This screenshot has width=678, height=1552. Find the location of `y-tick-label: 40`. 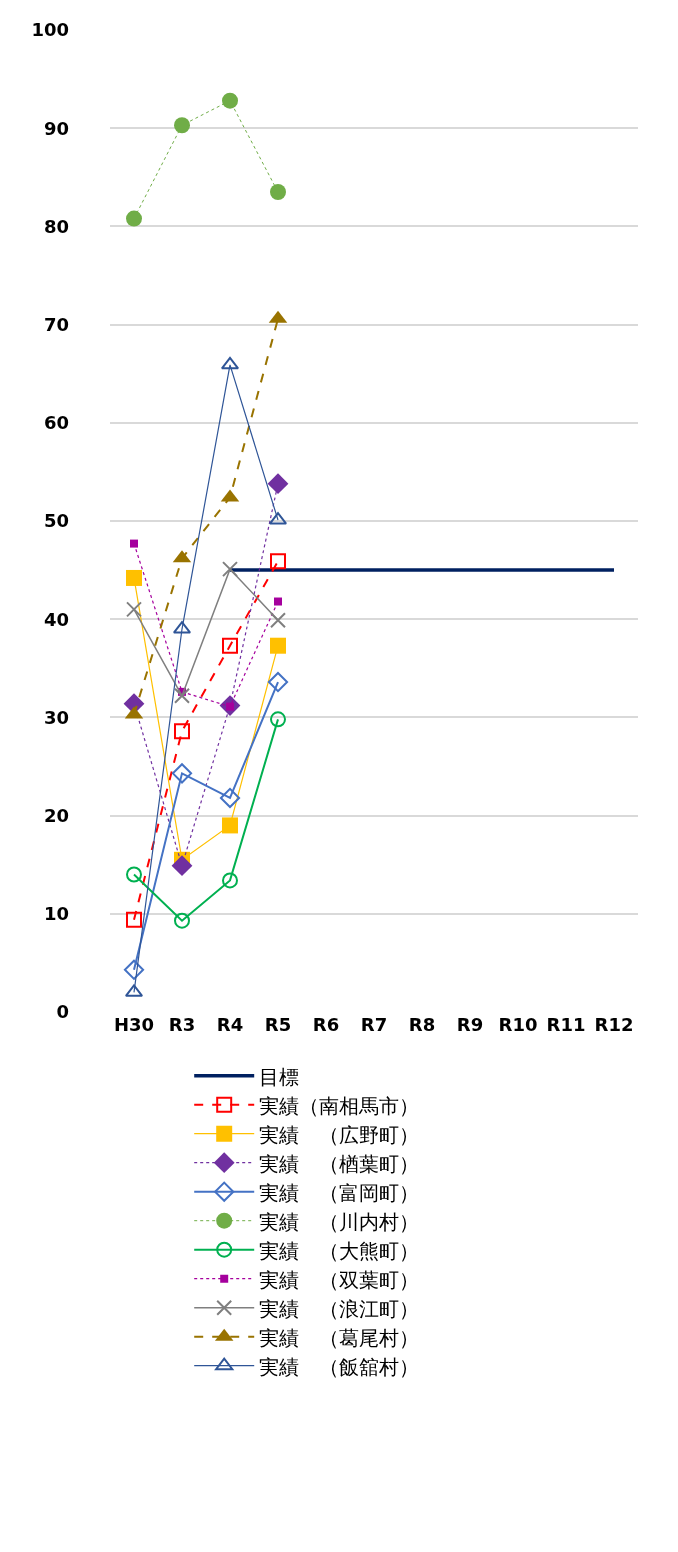

y-tick-label: 40 is located at coordinates (56, 619).